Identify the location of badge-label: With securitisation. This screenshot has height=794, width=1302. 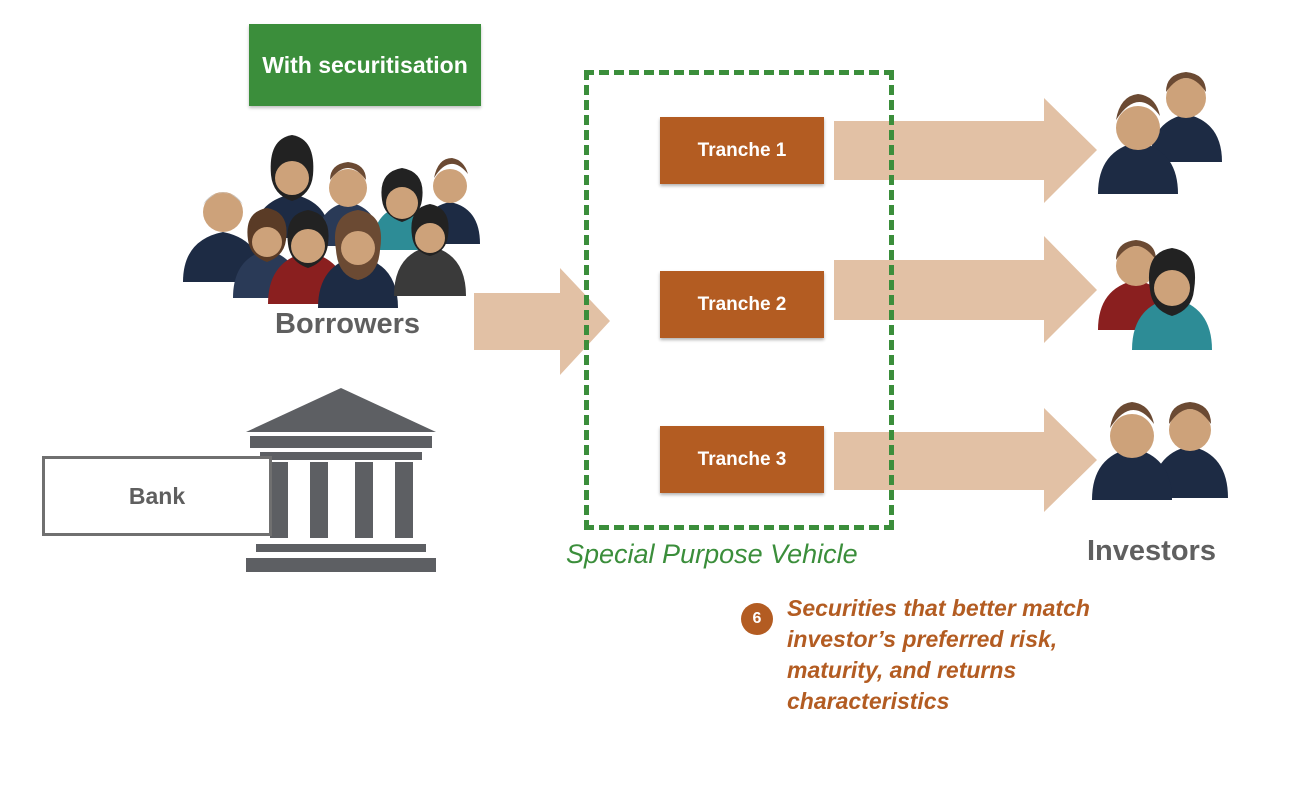
(365, 65).